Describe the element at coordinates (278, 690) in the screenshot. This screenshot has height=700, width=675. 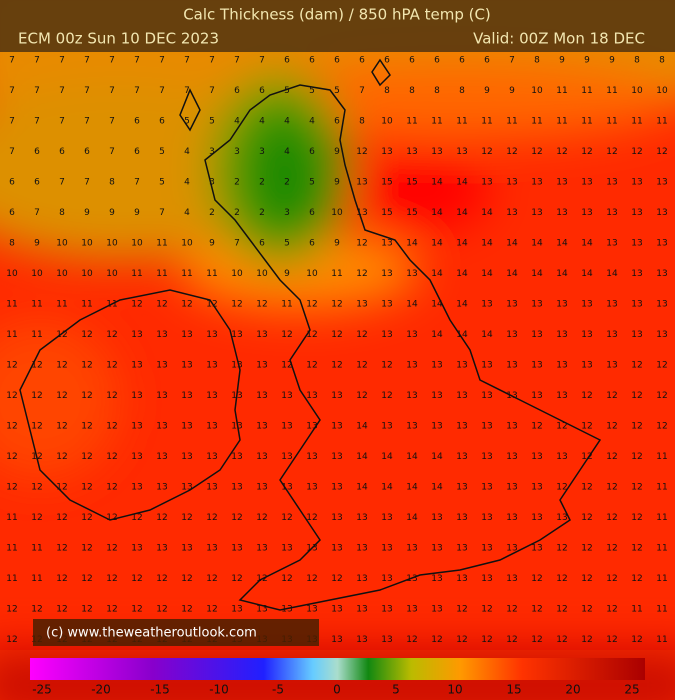
I see `colorbar-label: -5` at that location.